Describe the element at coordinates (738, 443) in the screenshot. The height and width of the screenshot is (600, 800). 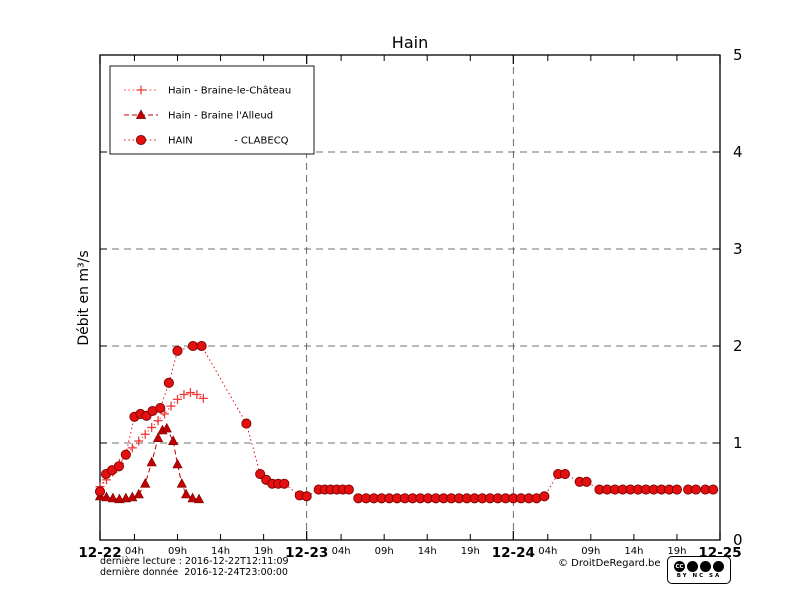
I see `y-tick-label: 1` at that location.